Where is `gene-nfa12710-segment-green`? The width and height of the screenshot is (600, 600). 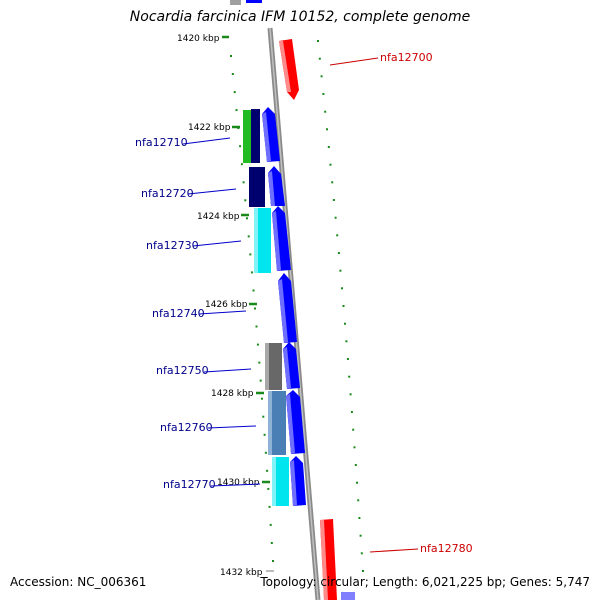 gene-nfa12710-segment-green is located at coordinates (247, 136).